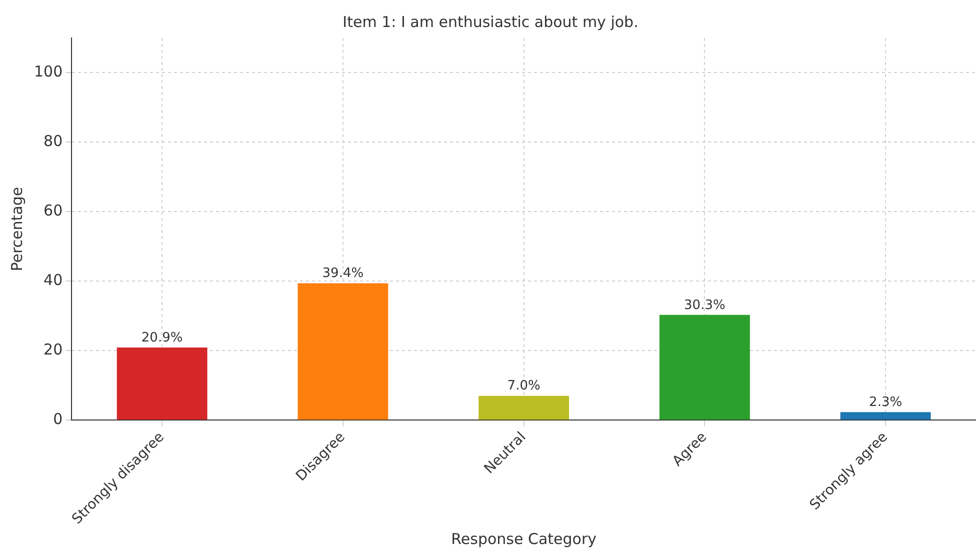 The image size is (976, 553). Describe the element at coordinates (53, 141) in the screenshot. I see `y-tick-label: 80` at that location.